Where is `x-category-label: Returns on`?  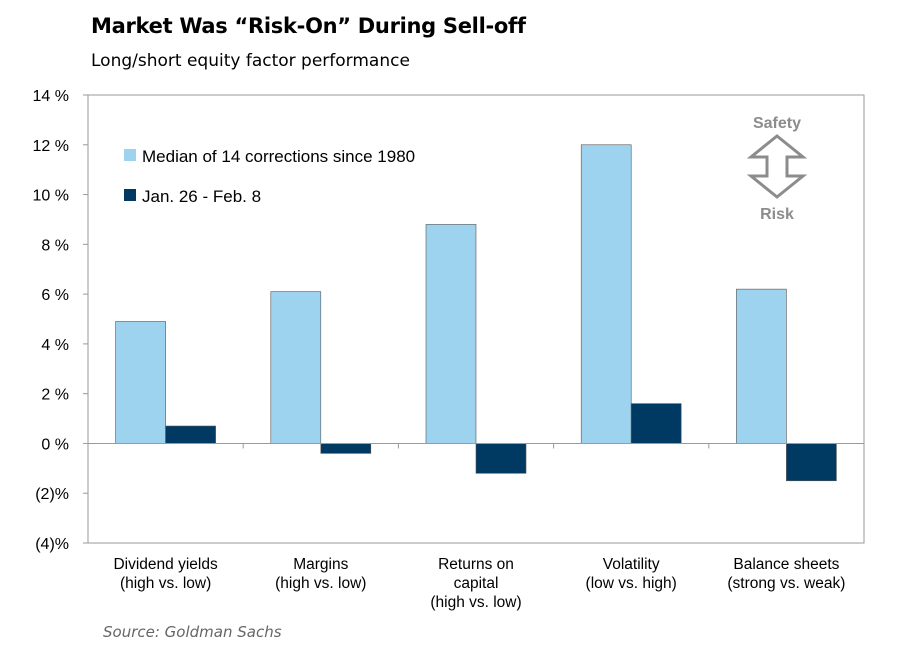 x-category-label: Returns on is located at coordinates (476, 564).